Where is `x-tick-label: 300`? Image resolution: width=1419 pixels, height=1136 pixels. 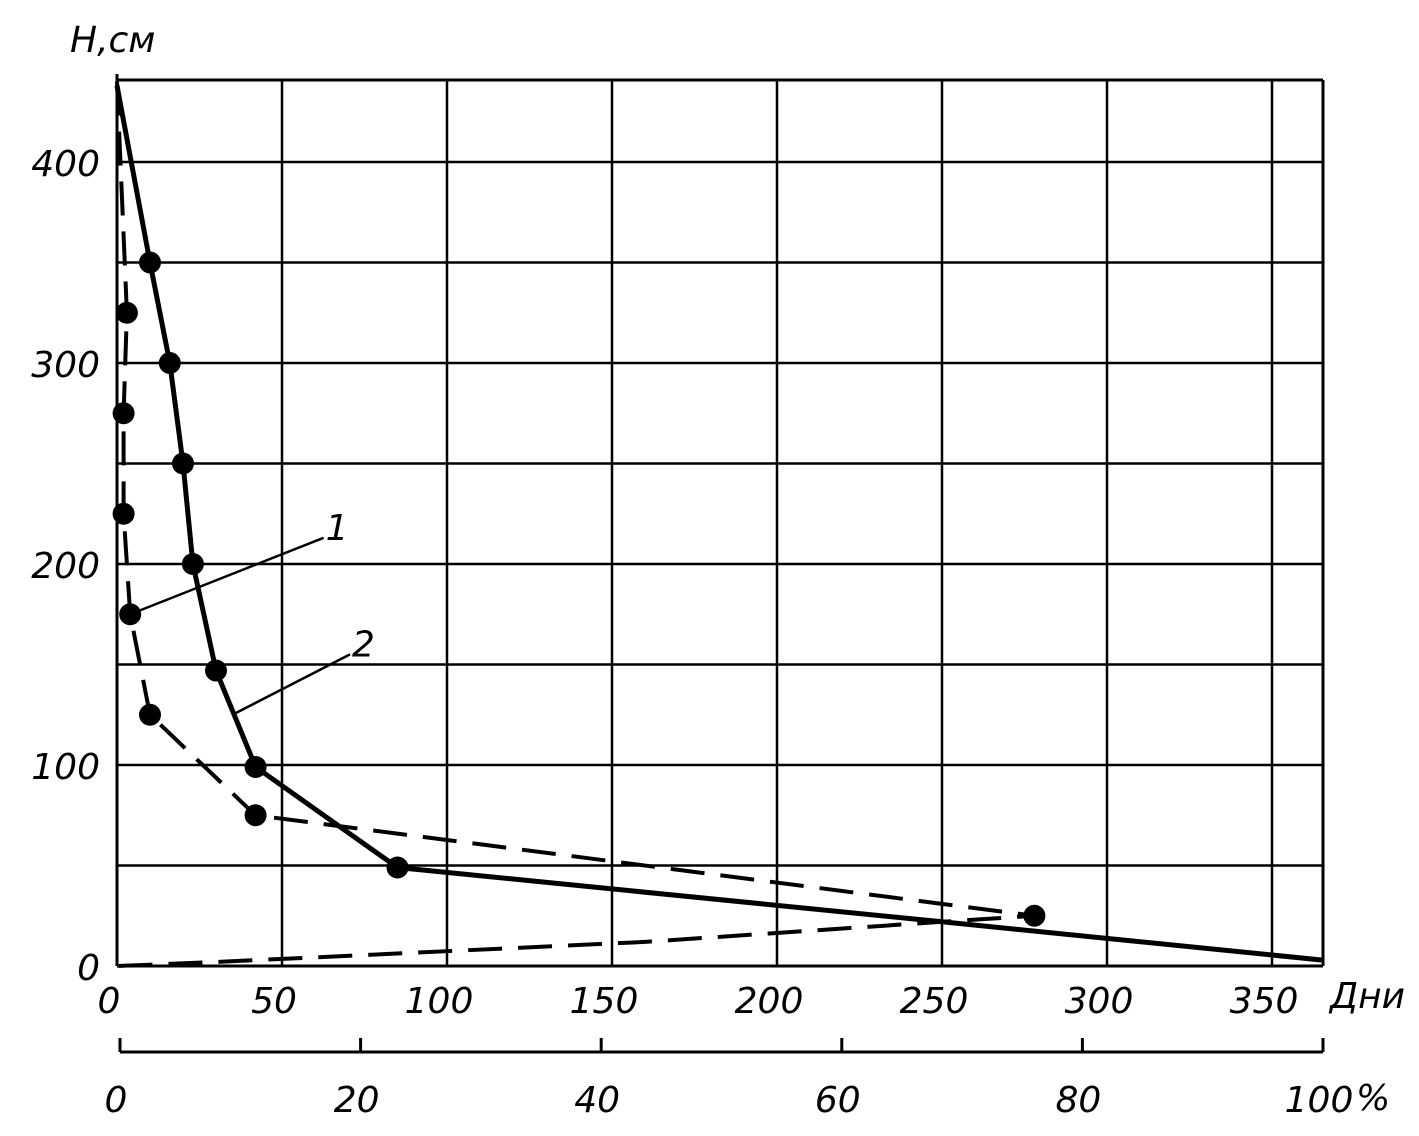
x-tick-label: 300 is located at coordinates (1099, 1001).